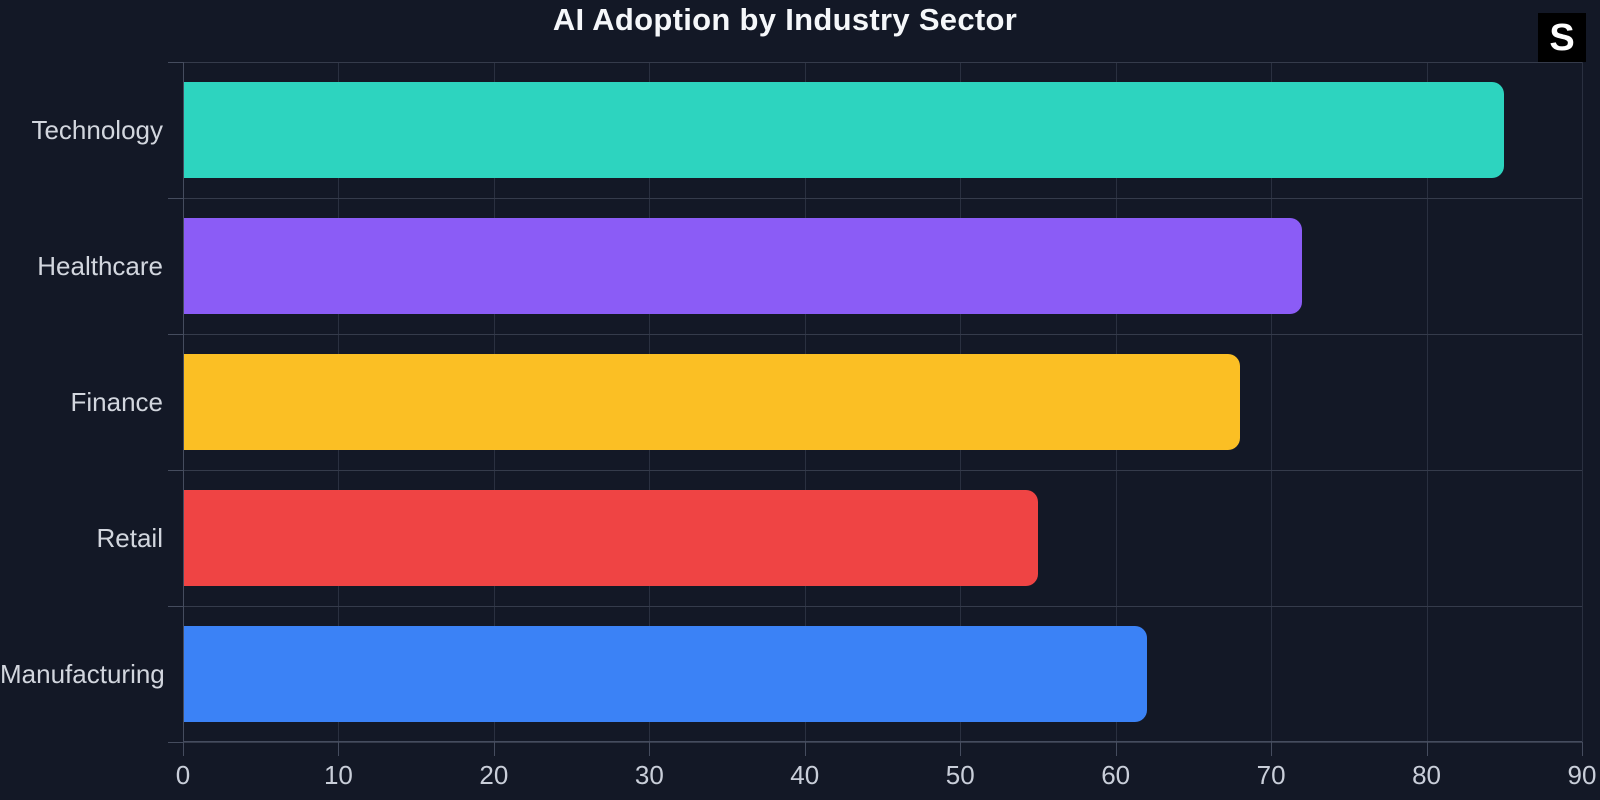 The image size is (1600, 800). I want to click on bar-finance, so click(712, 402).